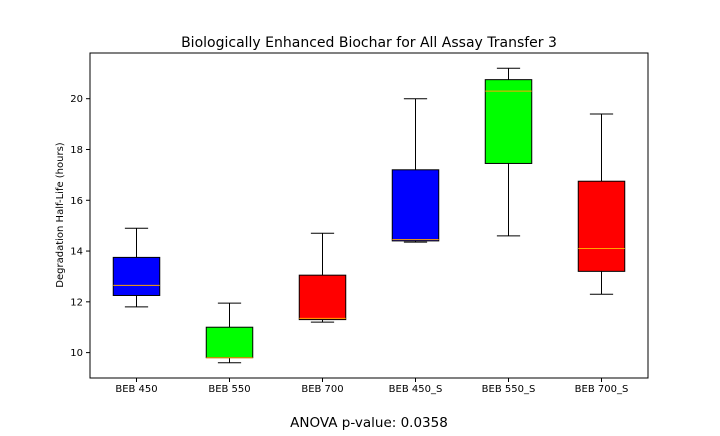  I want to click on box-beb-700-s, so click(601, 226).